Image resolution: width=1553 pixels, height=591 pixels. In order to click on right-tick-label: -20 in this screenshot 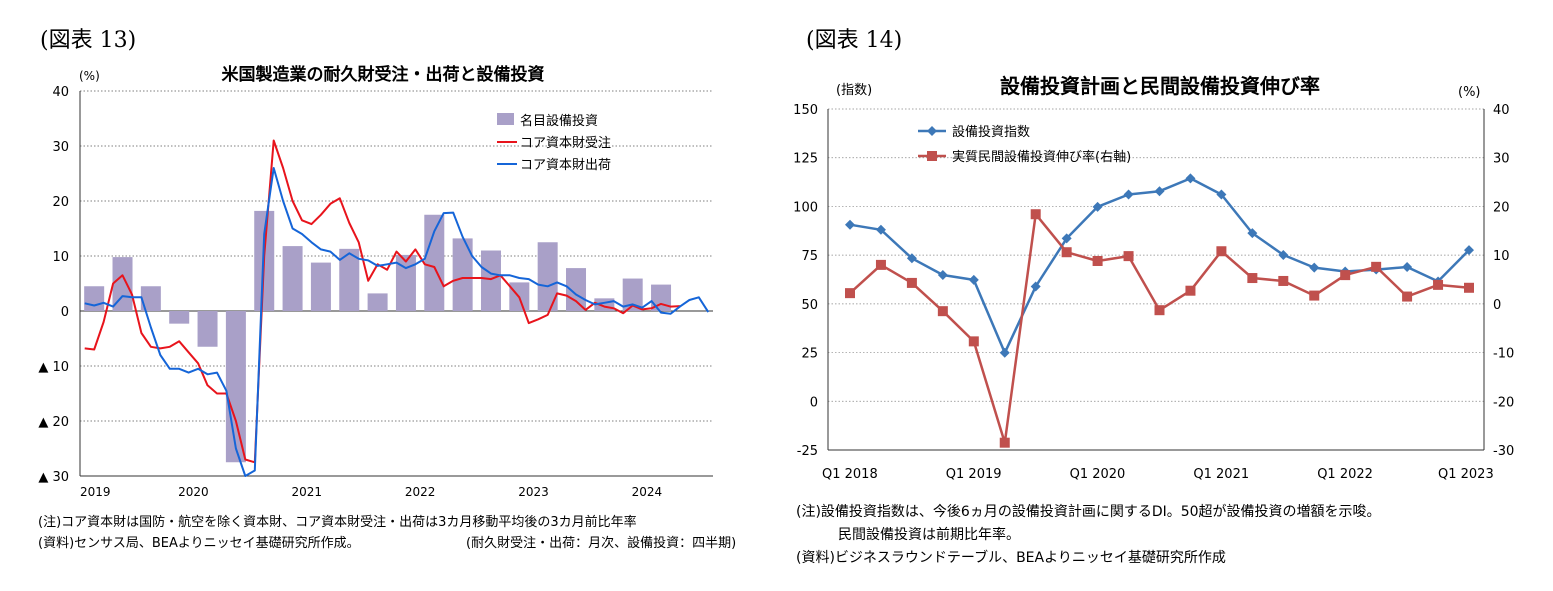, I will do `click(1503, 402)`.